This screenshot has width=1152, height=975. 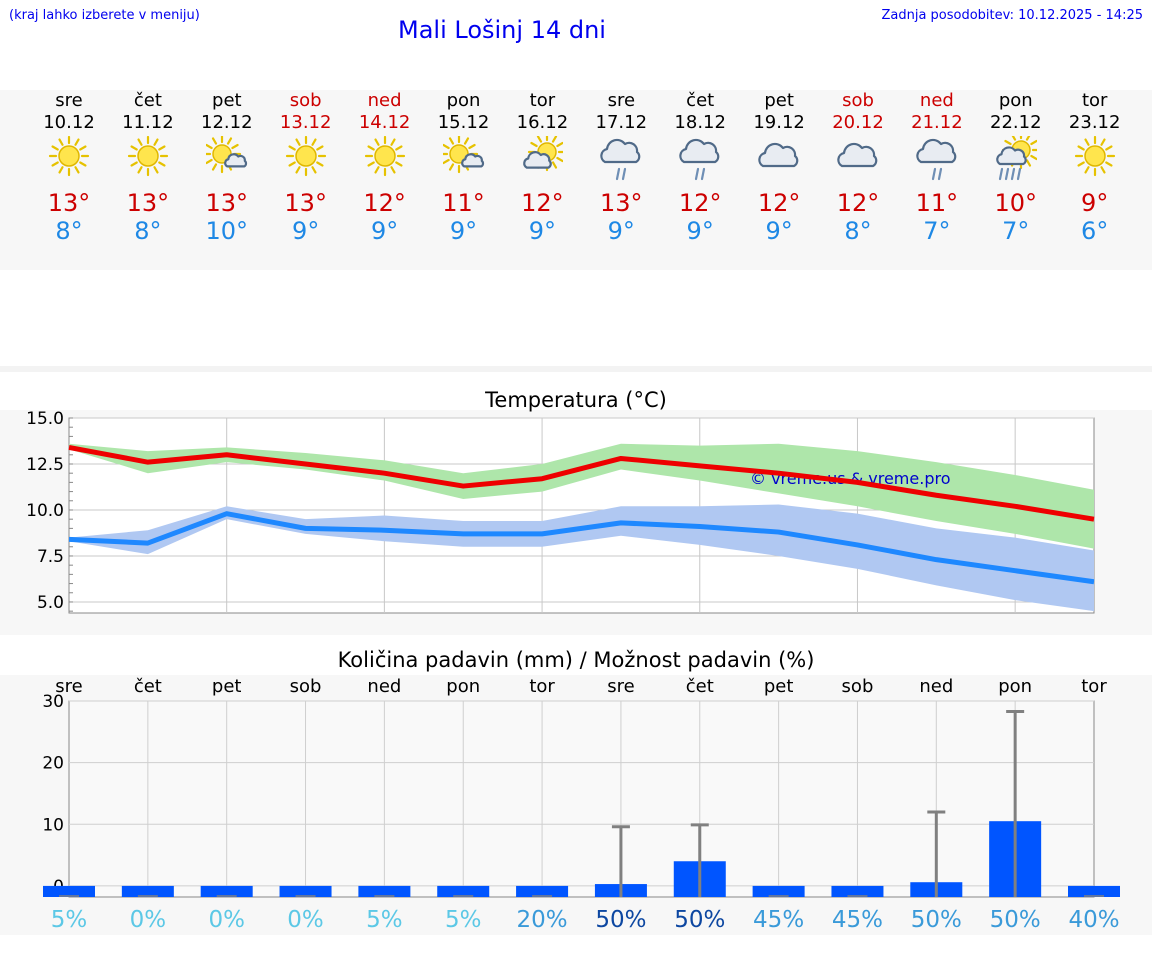 What do you see at coordinates (858, 100) in the screenshot?
I see `day-name: sob` at bounding box center [858, 100].